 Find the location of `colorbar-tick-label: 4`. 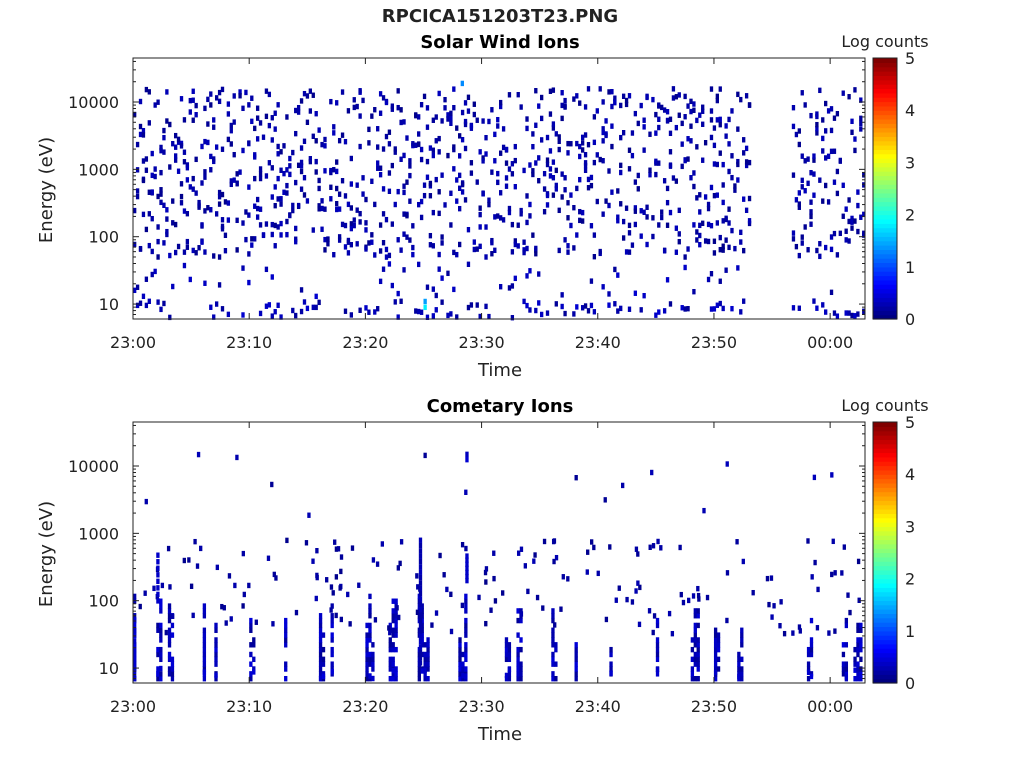

colorbar-tick-label: 4 is located at coordinates (910, 474).